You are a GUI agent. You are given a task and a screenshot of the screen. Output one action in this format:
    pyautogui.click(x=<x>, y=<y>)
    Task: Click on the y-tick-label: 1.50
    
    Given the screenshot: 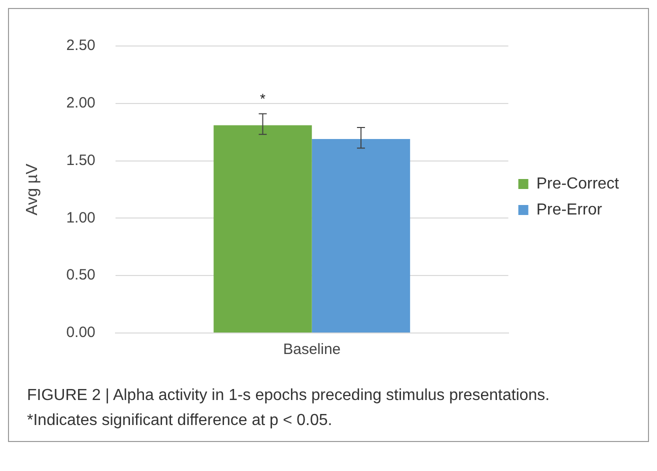 What is the action you would take?
    pyautogui.click(x=81, y=160)
    